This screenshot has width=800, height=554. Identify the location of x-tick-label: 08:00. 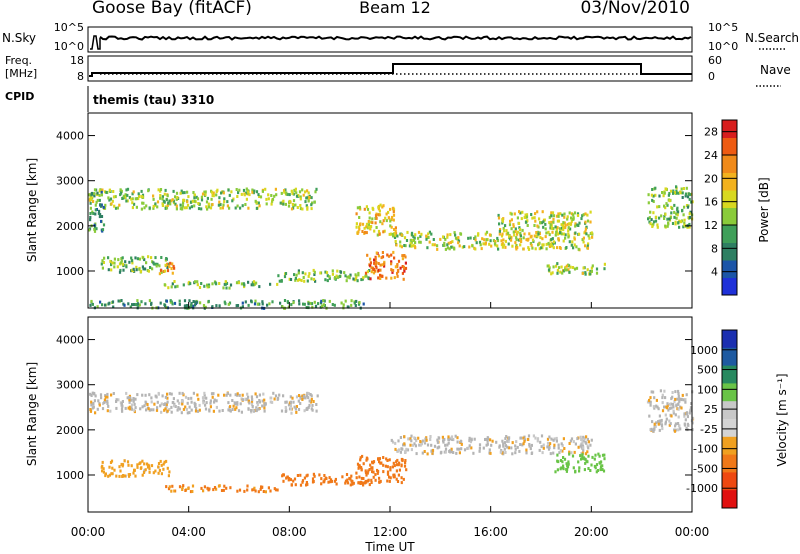
(289, 532).